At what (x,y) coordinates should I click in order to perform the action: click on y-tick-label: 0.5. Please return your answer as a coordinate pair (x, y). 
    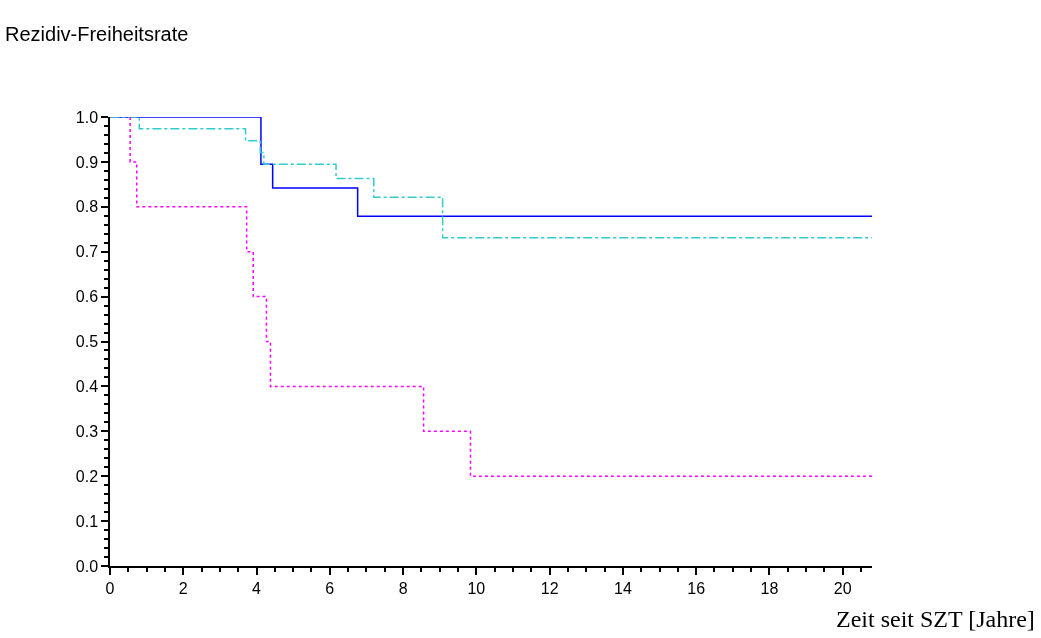
    Looking at the image, I should click on (87, 342).